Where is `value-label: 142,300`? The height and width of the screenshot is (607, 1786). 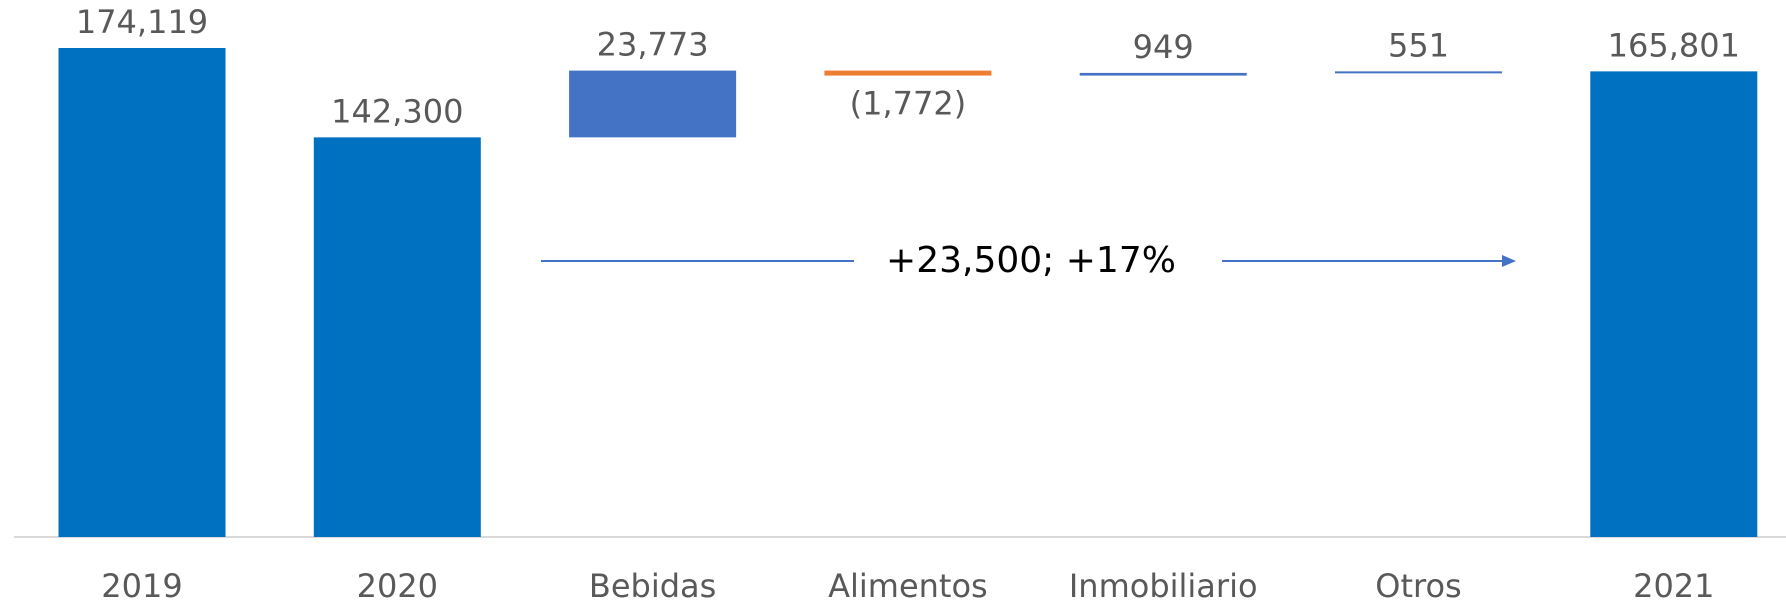 value-label: 142,300 is located at coordinates (397, 111).